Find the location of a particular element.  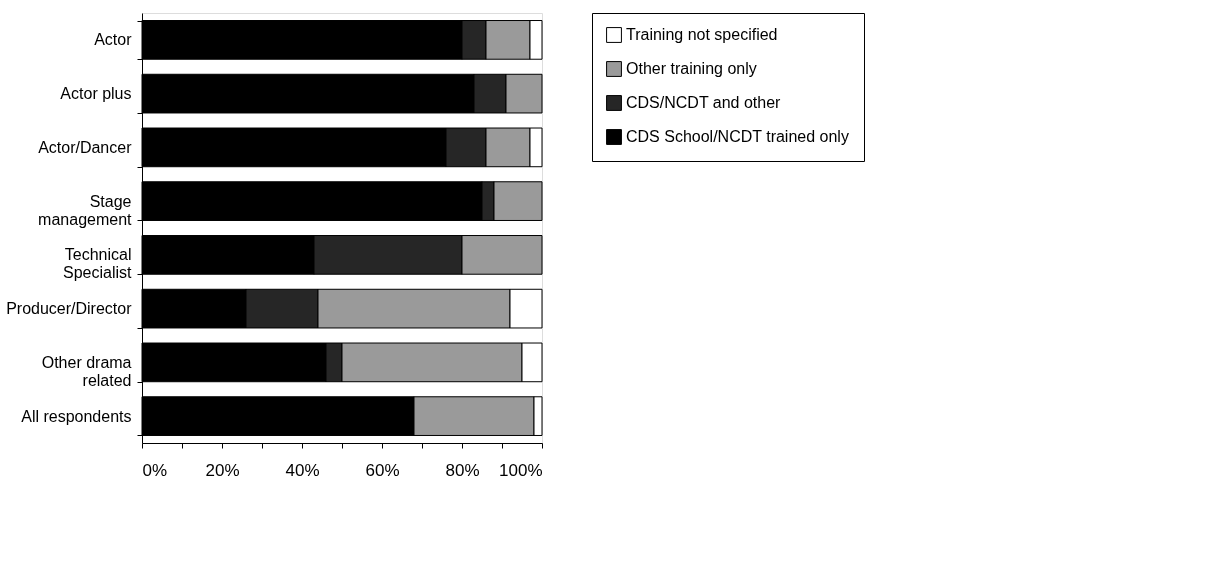

legend-label: CDS School/NCDT trained only is located at coordinates (737, 136).